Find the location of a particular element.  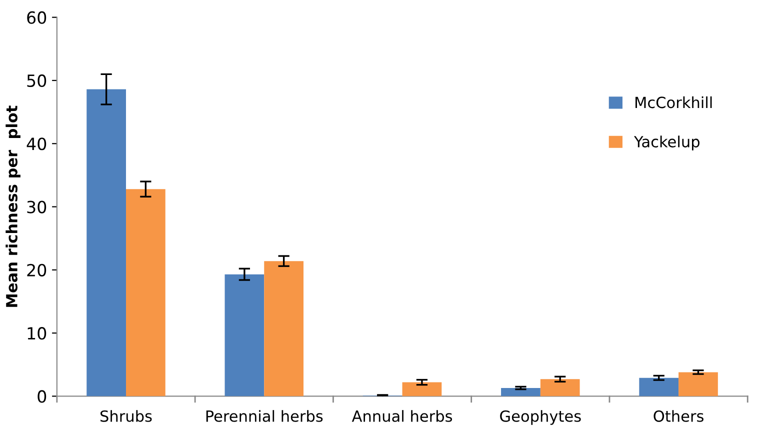

x-tick-label: Others is located at coordinates (679, 416).